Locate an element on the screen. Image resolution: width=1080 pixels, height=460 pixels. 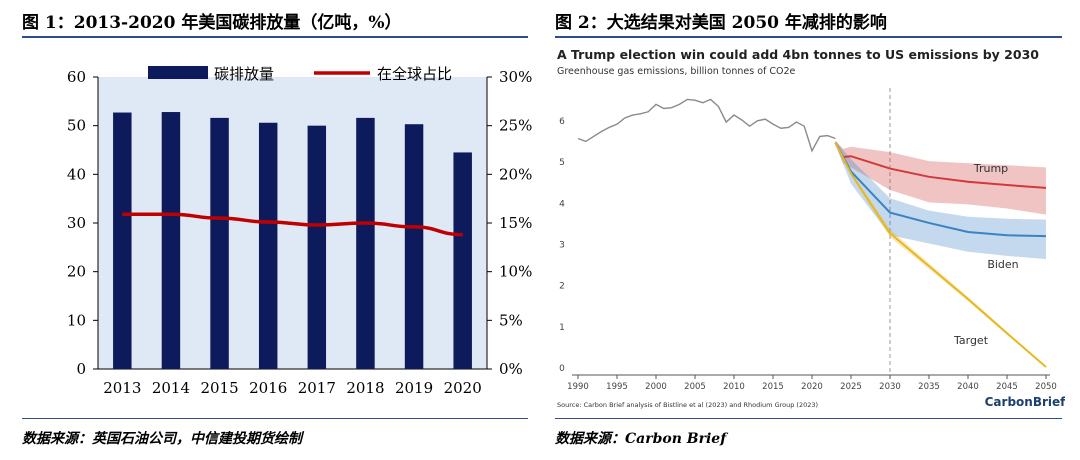
x-axis-tick: 2019 is located at coordinates (414, 388).